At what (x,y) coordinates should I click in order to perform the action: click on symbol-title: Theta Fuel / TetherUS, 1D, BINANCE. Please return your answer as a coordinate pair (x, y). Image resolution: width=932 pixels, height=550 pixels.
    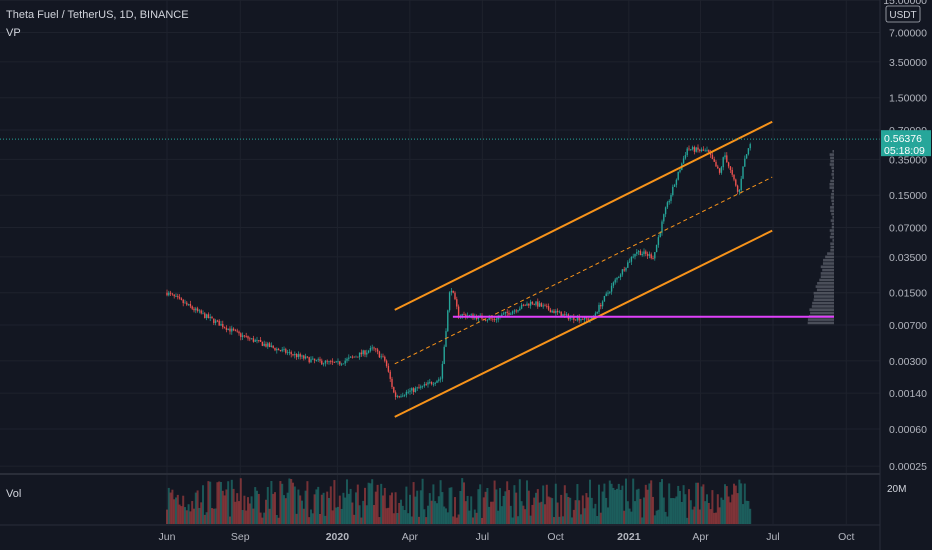
    Looking at the image, I should click on (97, 15).